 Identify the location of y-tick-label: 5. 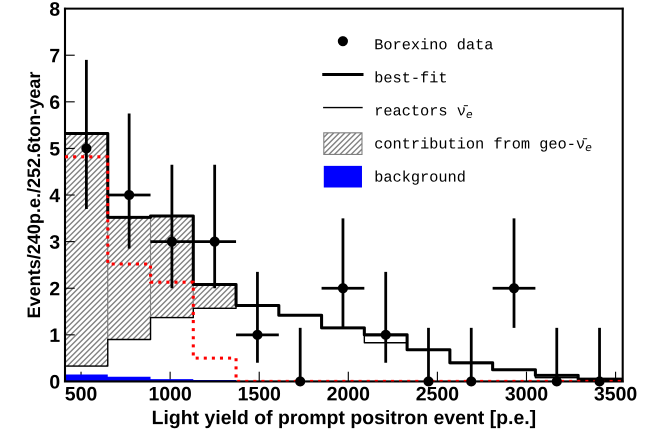
(55, 149).